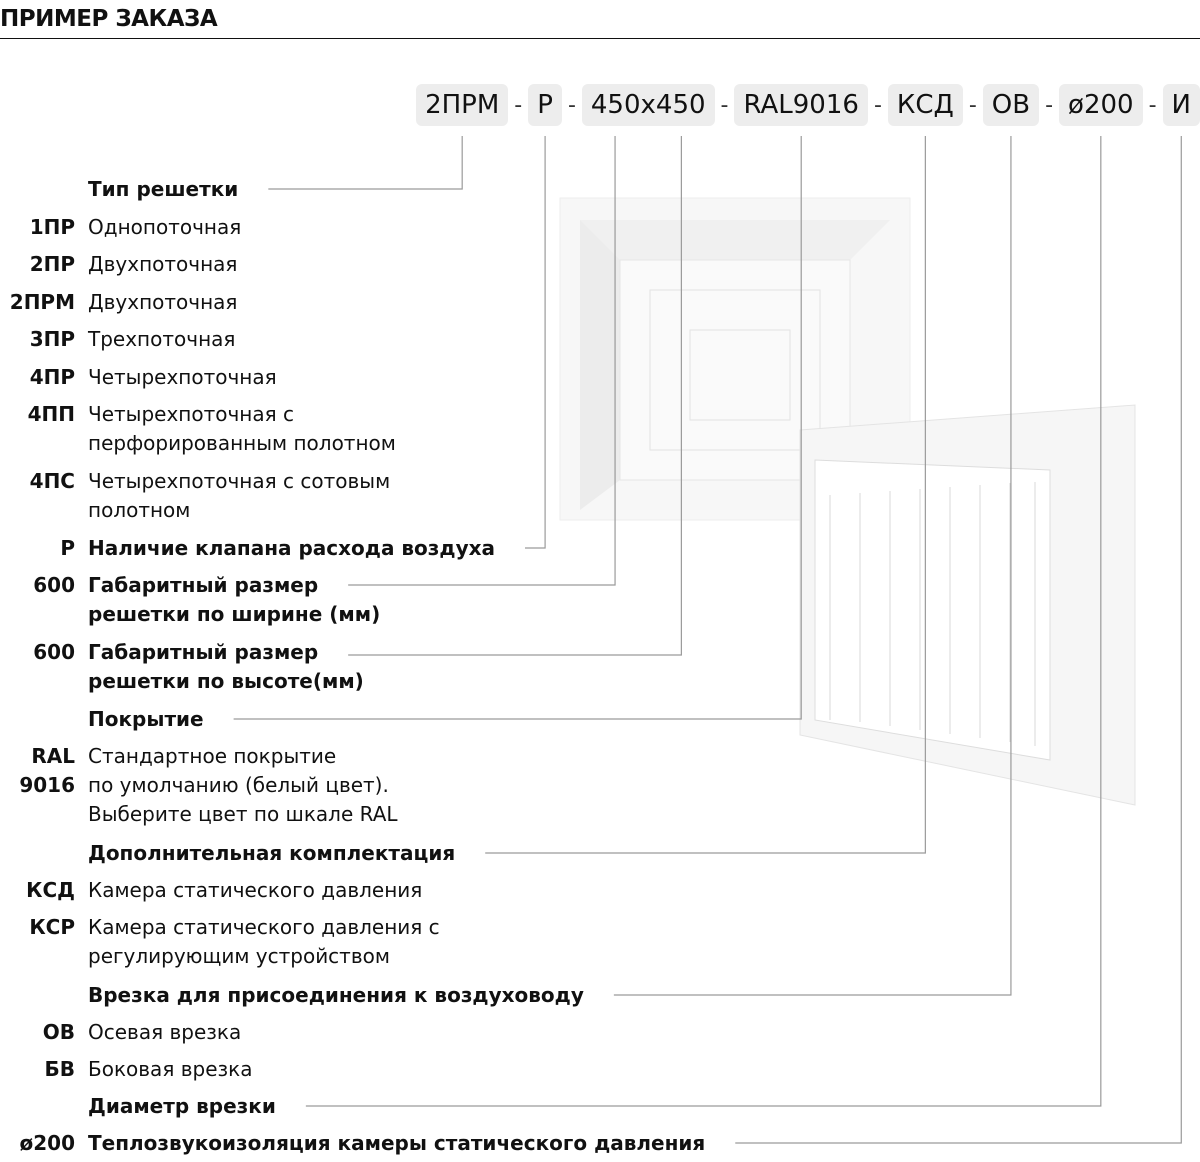 This screenshot has width=1200, height=1162. I want to click on code-line: RAL, so click(53, 755).